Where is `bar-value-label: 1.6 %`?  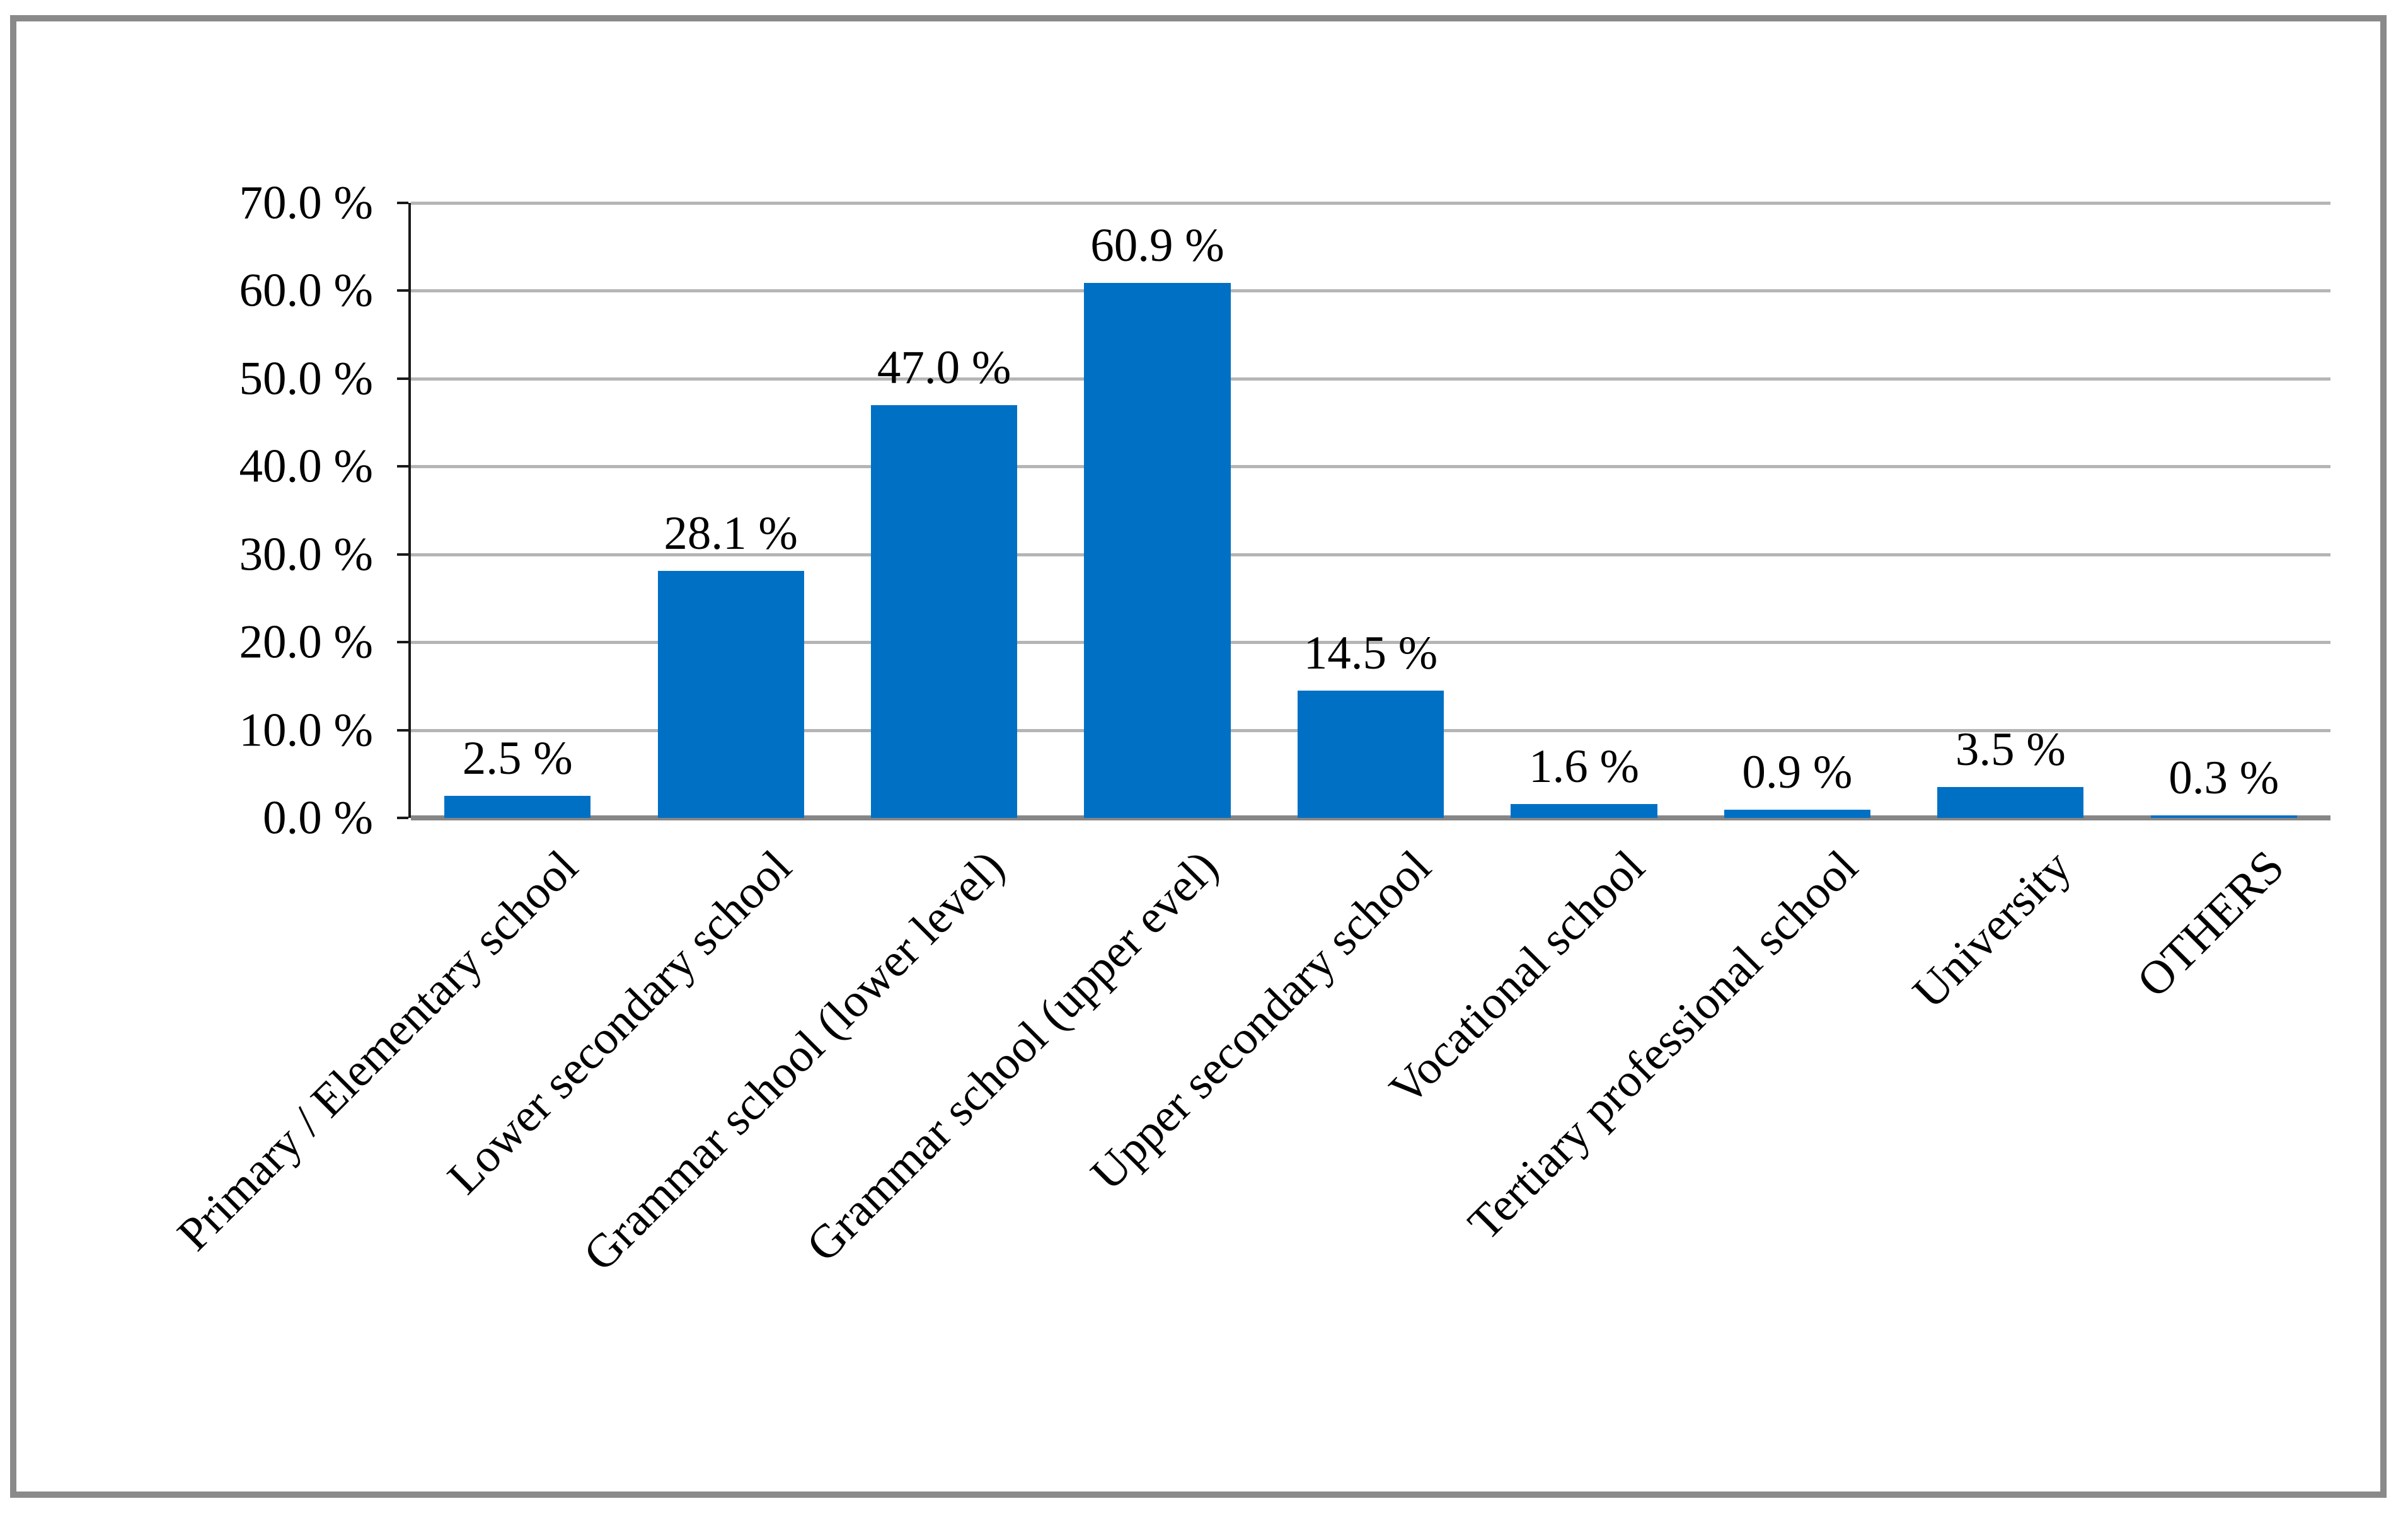
bar-value-label: 1.6 % is located at coordinates (1583, 766).